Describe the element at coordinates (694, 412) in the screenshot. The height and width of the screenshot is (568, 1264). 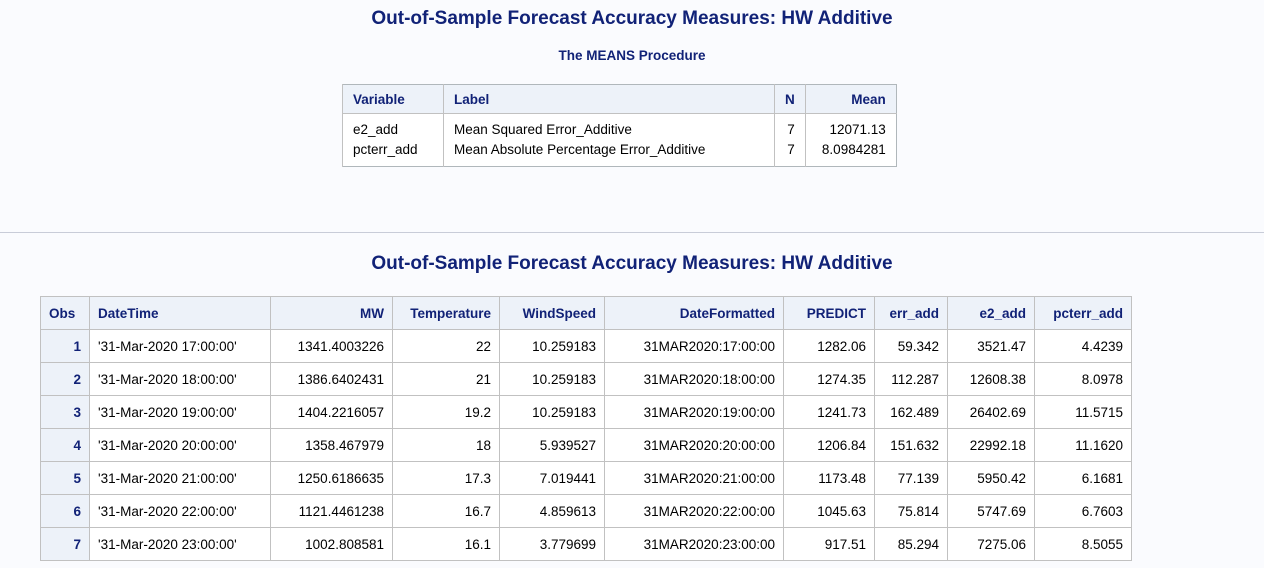
I see `cell-dateformatted: 31MAR2020:19:00:00` at that location.